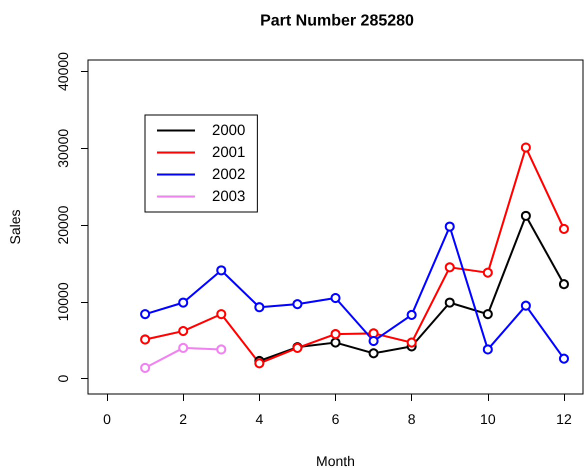 The width and height of the screenshot is (584, 473). Describe the element at coordinates (107, 419) in the screenshot. I see `x-tick-label: 0` at that location.